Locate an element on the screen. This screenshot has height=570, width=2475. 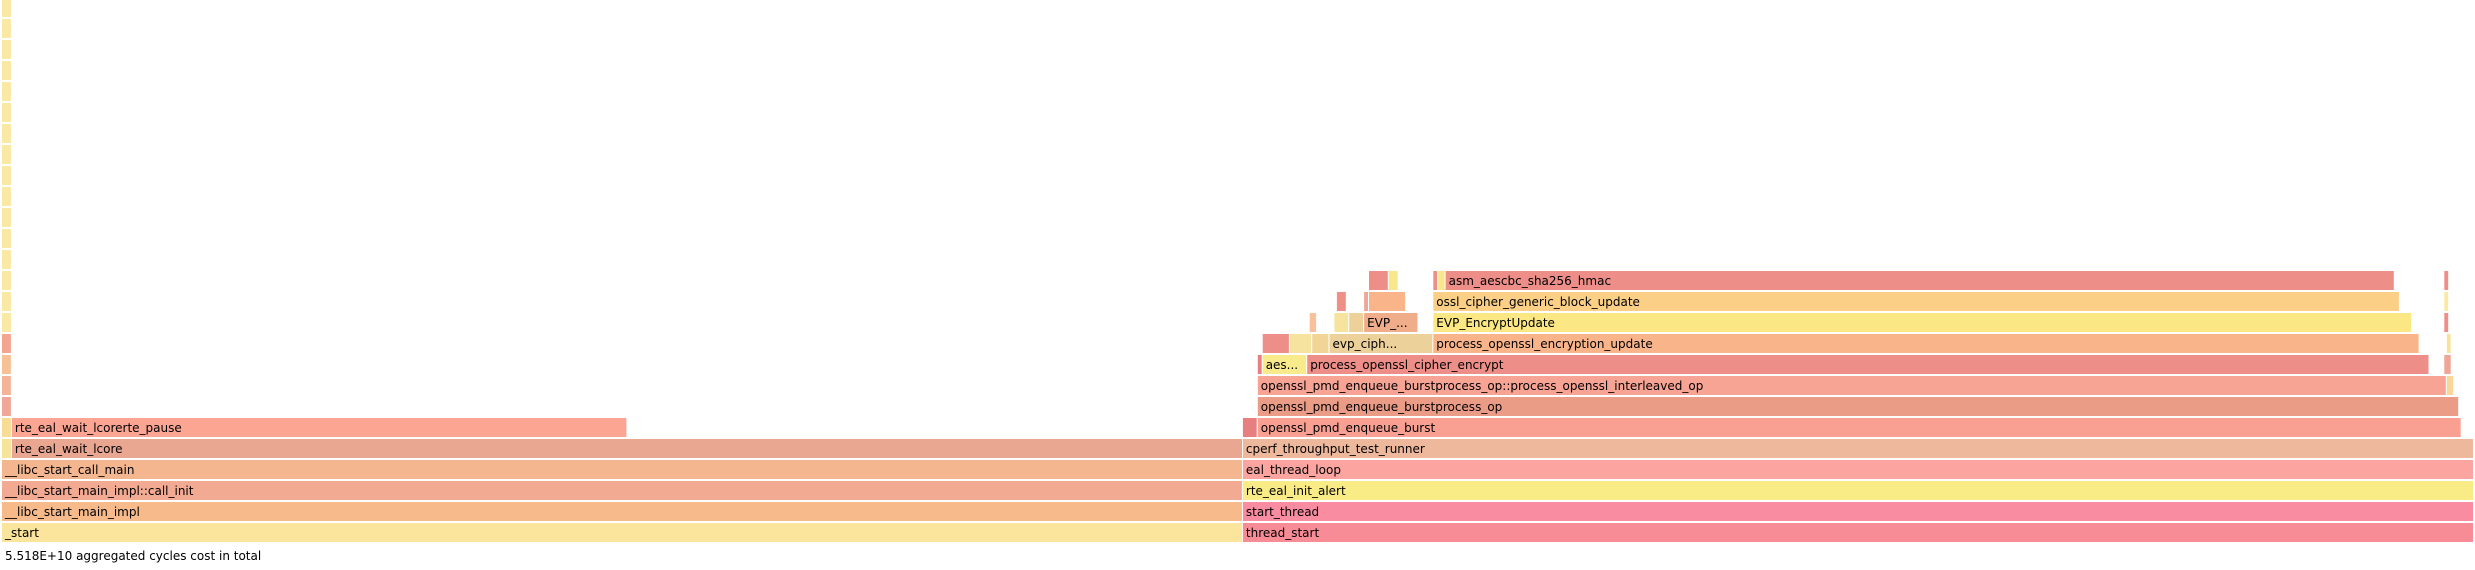
frame-rte-eal-wait-lcorerte-pause: rte_eal_wait_lcorerte_pause is located at coordinates (319, 427).